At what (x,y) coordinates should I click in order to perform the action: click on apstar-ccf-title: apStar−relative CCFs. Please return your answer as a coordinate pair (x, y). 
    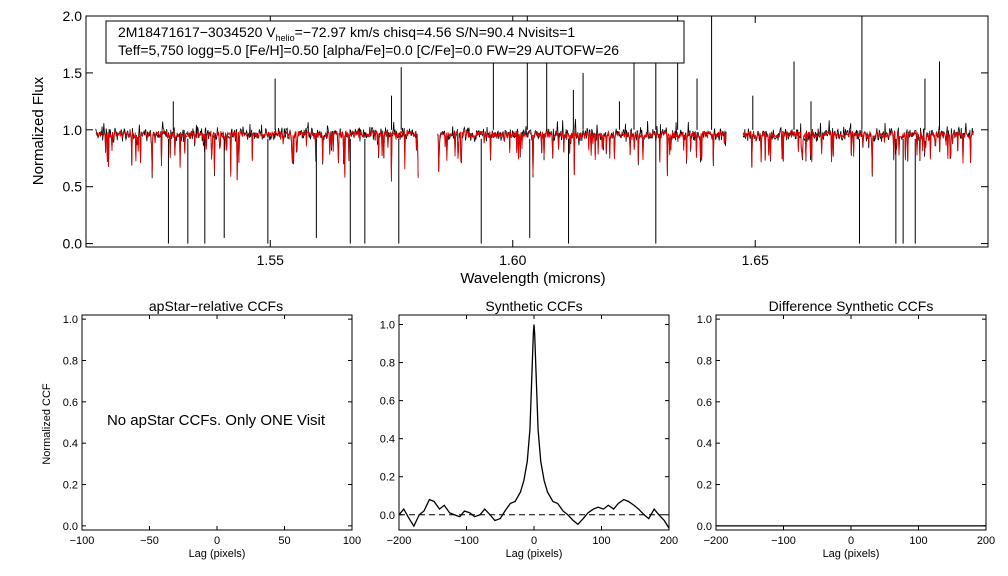
    Looking at the image, I should click on (216, 306).